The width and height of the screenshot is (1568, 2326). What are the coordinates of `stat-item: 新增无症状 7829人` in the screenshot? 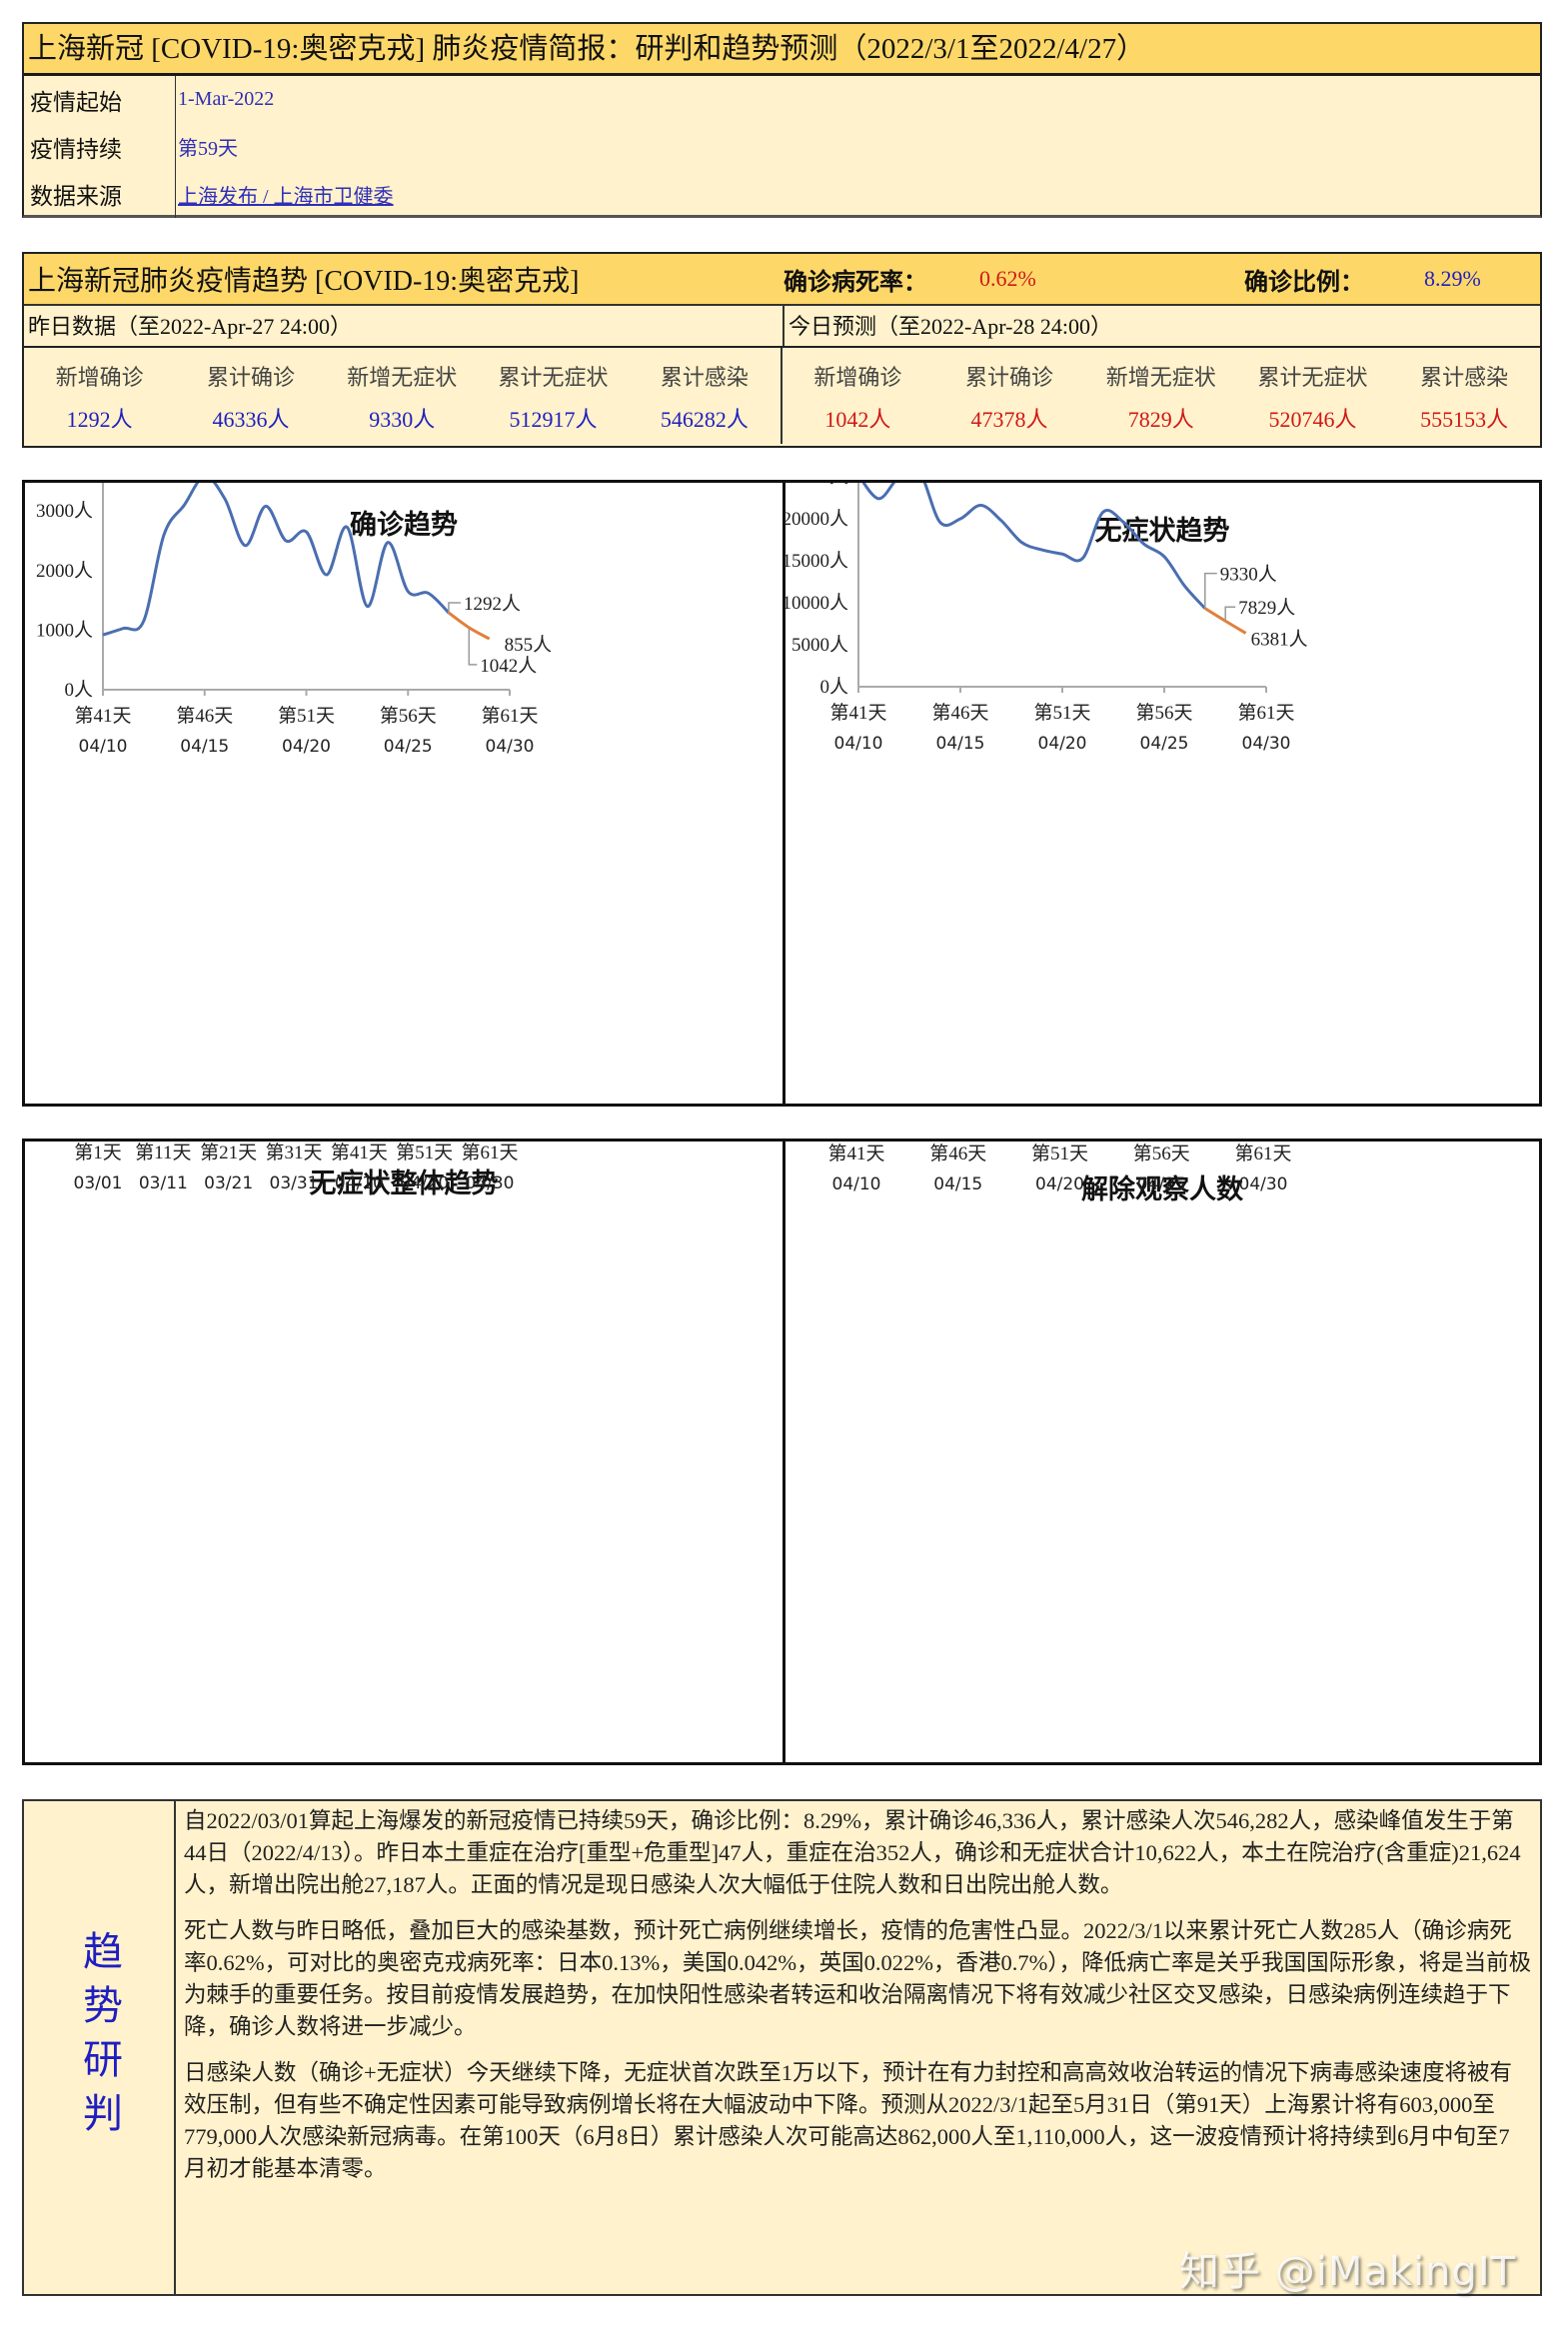 It's located at (1161, 396).